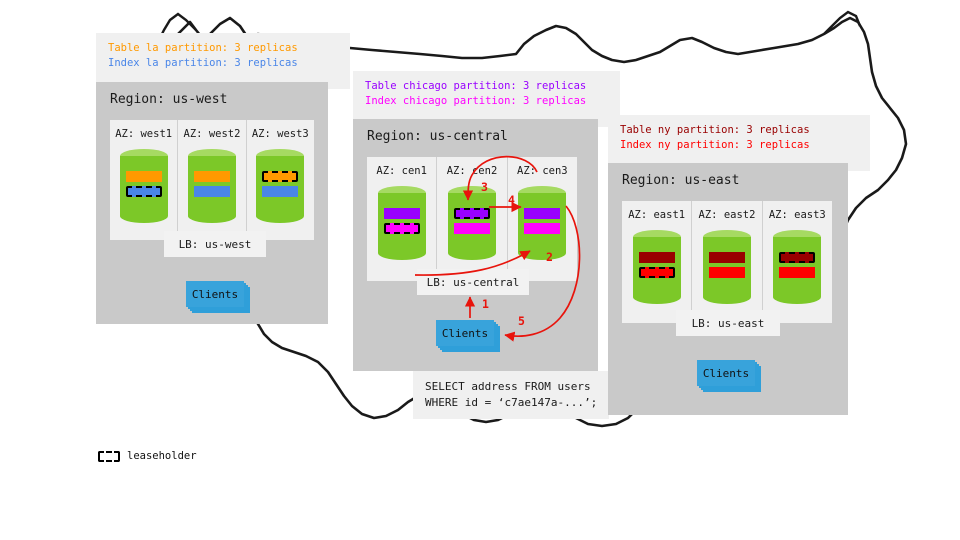 The width and height of the screenshot is (960, 540). I want to click on replica-bar-index-cen1, so click(401, 228).